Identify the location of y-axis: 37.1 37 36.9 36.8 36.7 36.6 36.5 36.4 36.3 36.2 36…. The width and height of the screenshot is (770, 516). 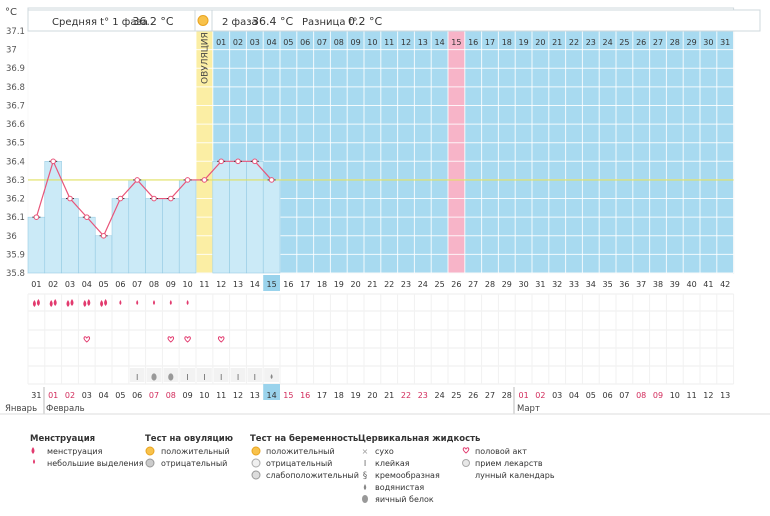
(15, 153).